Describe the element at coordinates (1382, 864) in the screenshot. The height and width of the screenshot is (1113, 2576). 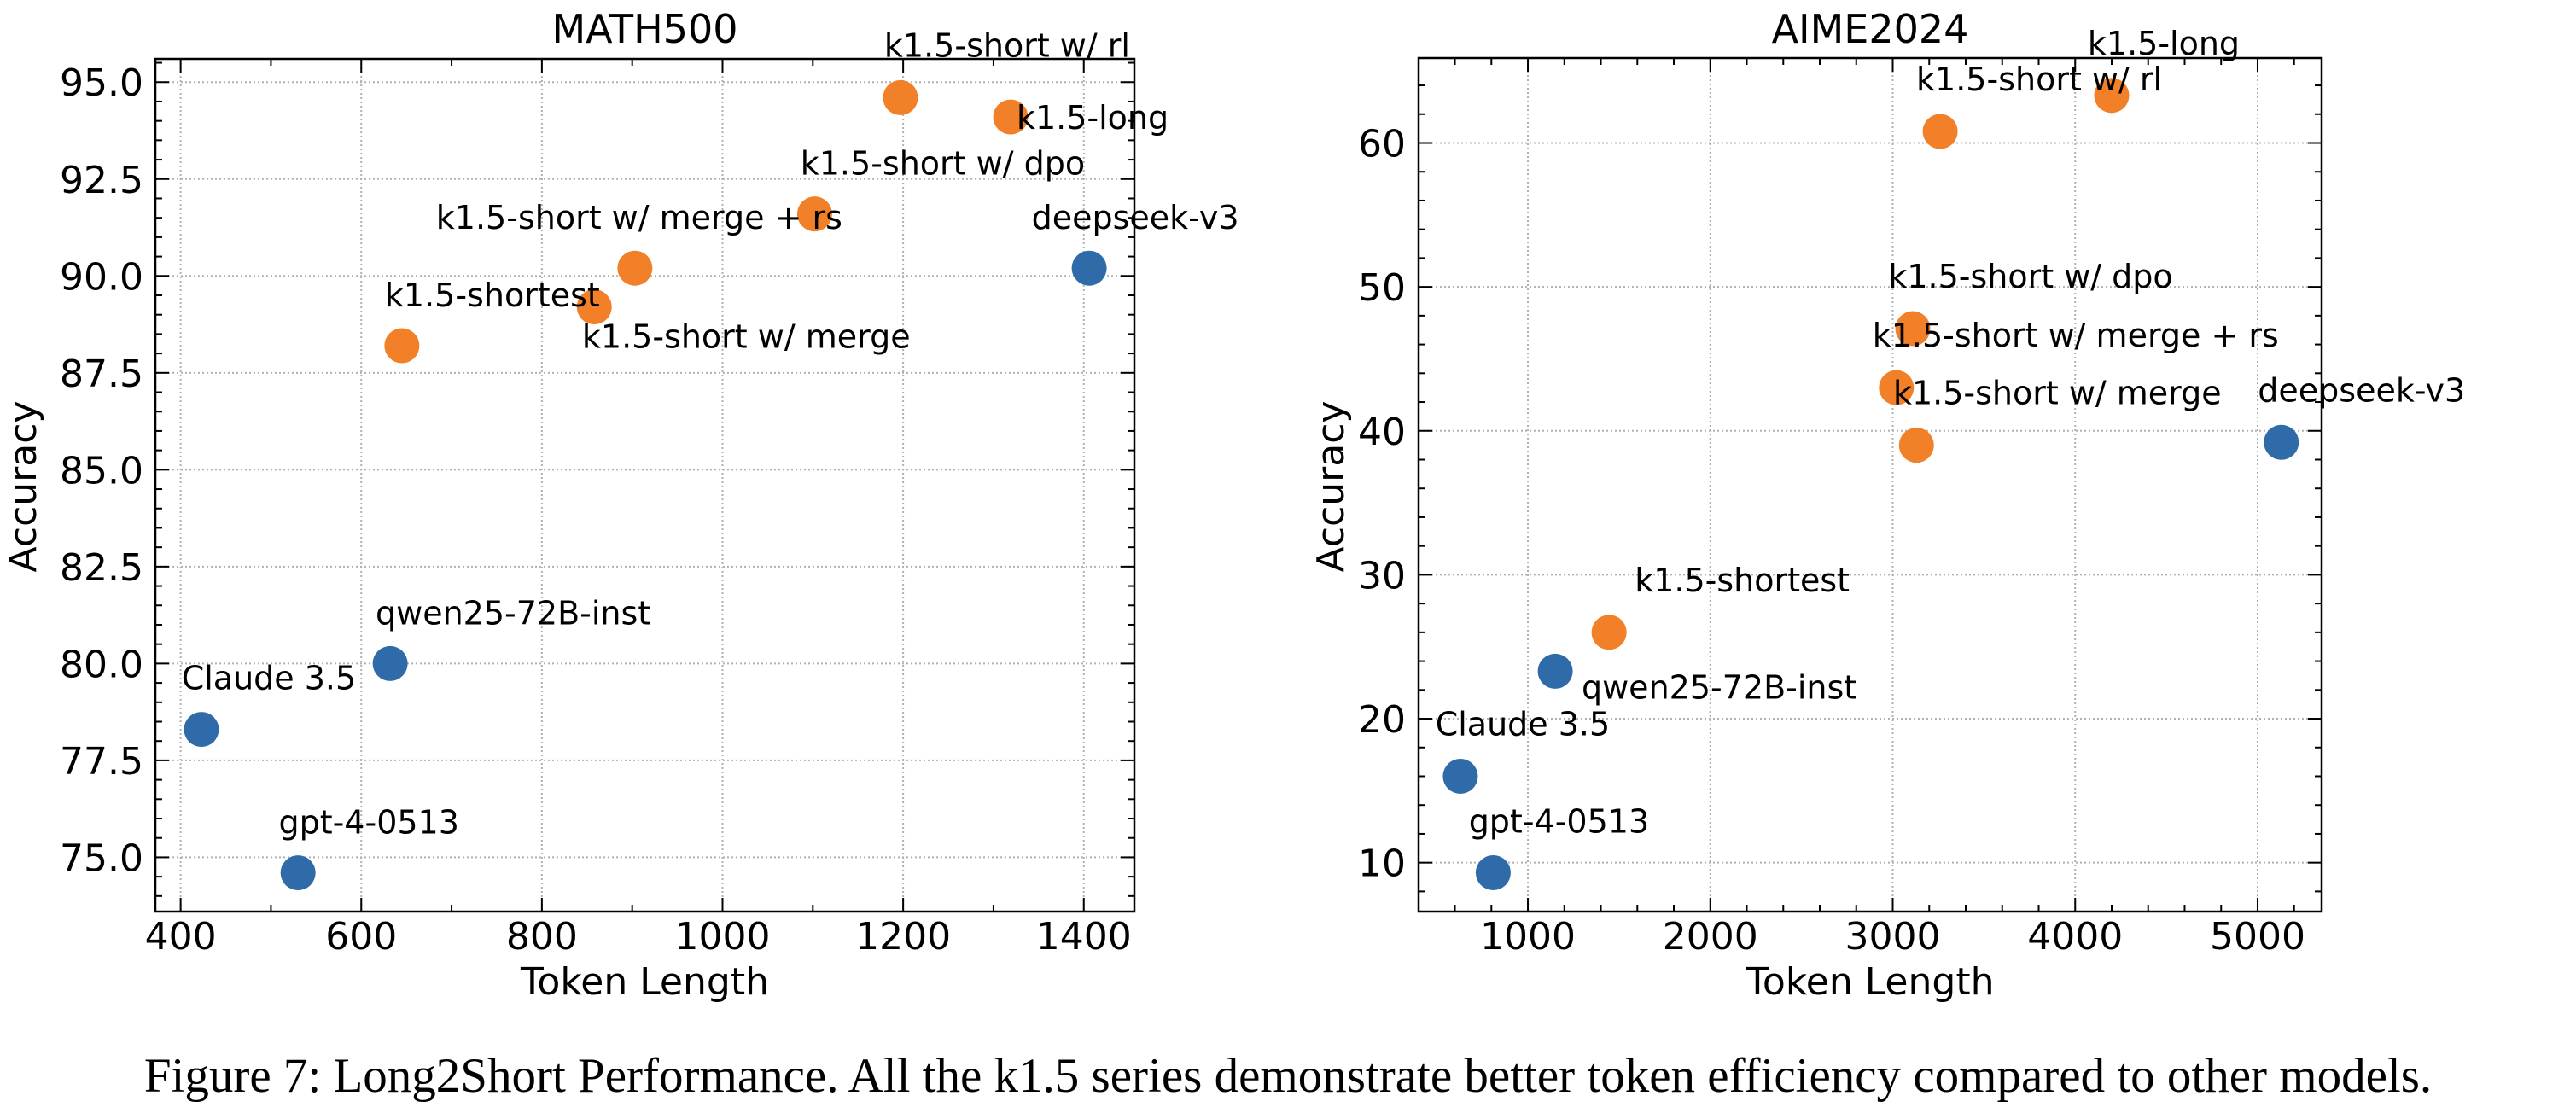
I see `y-tick-label: 10` at that location.